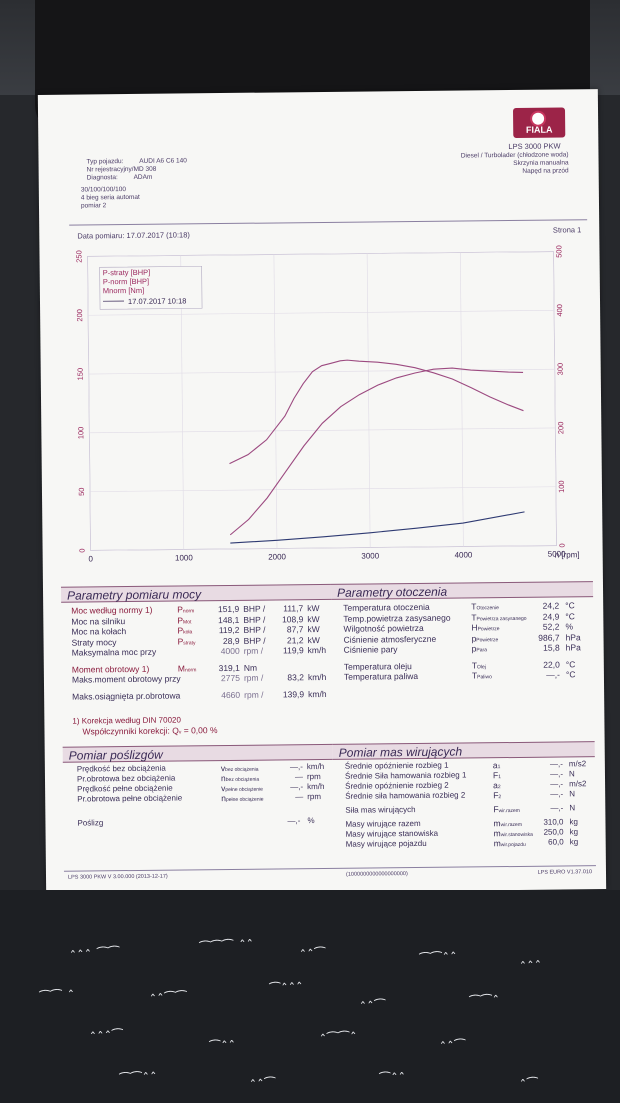 The width and height of the screenshot is (620, 1103). Describe the element at coordinates (311, 821) in the screenshot. I see `slip-unit: %` at that location.